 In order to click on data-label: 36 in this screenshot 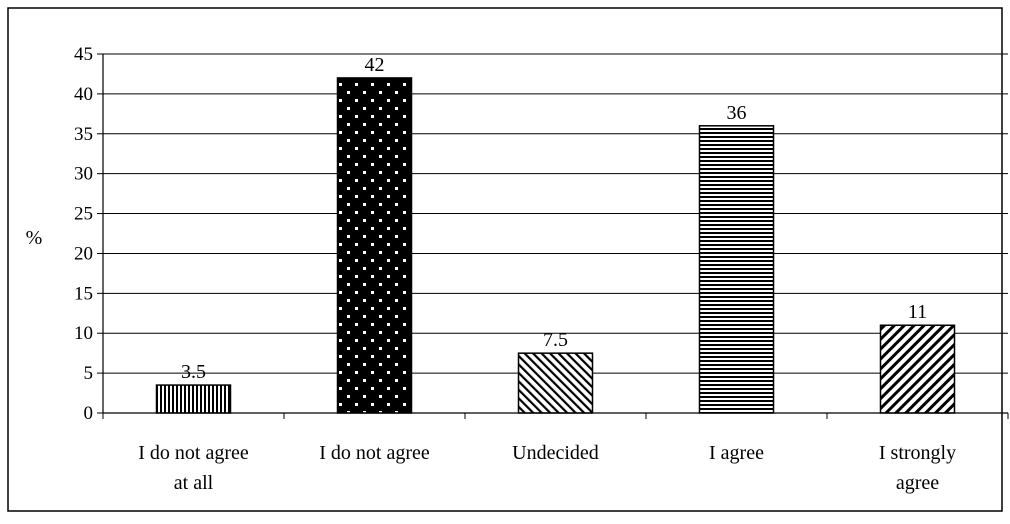, I will do `click(737, 113)`.